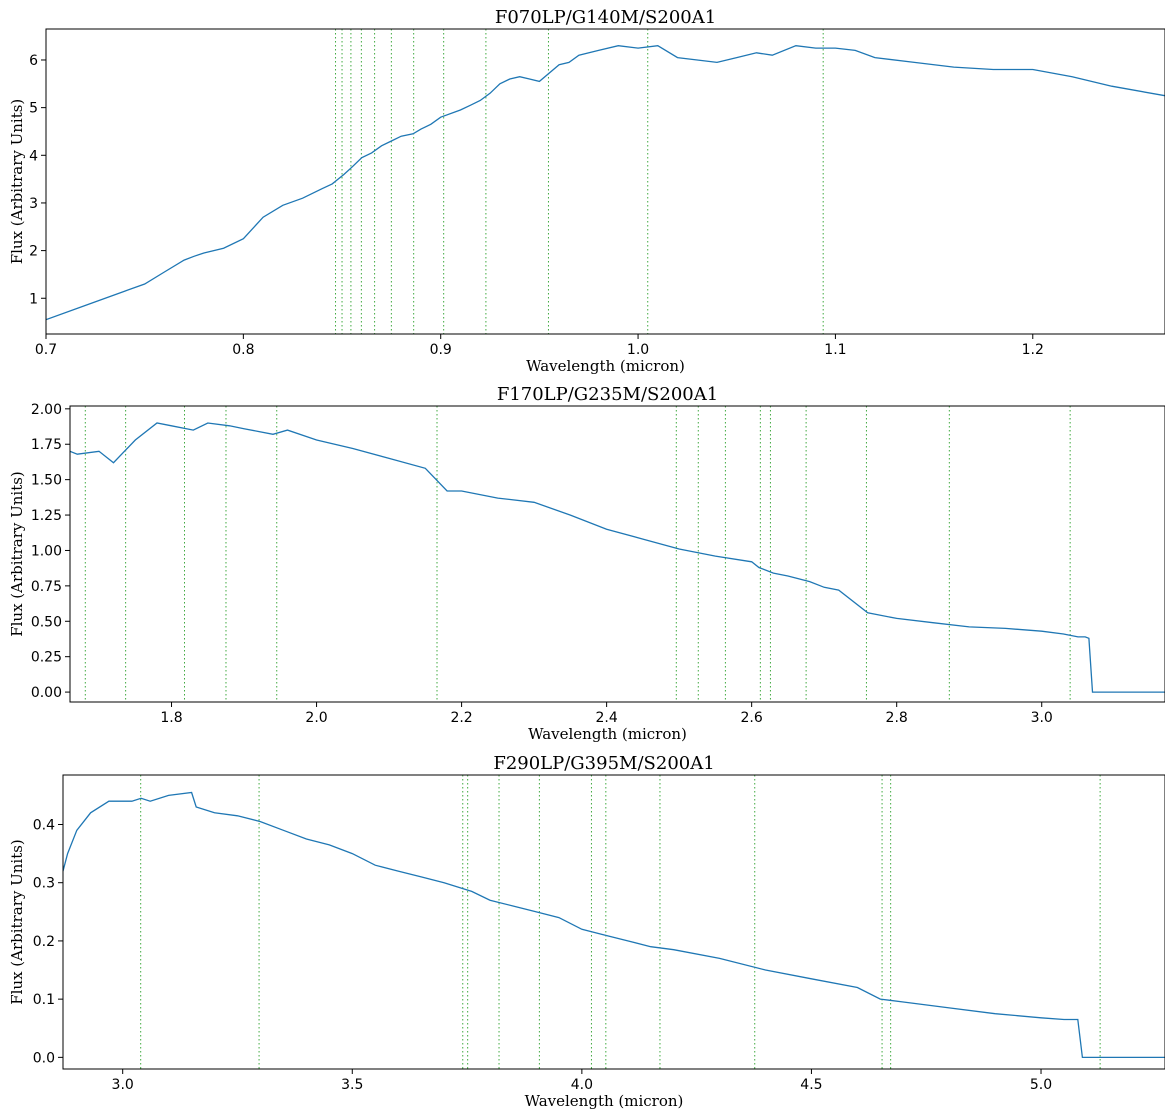 This screenshot has height=1116, width=1165. I want to click on y-tick-label: 0.0, so click(44, 1058).